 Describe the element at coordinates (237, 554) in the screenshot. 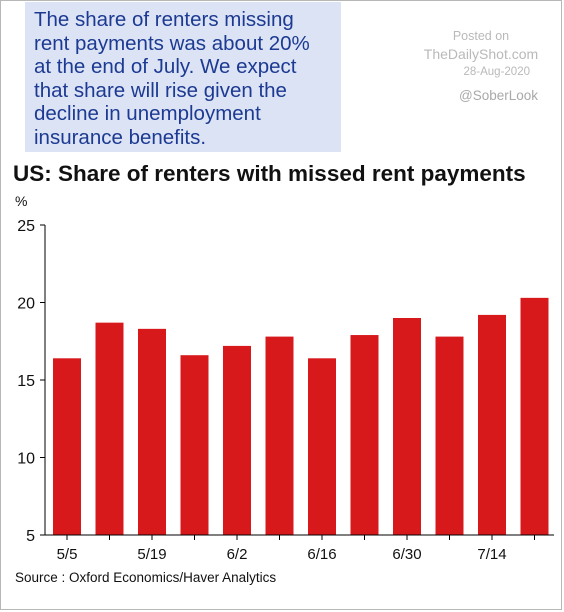

I see `x-tick-label: 6/2` at that location.